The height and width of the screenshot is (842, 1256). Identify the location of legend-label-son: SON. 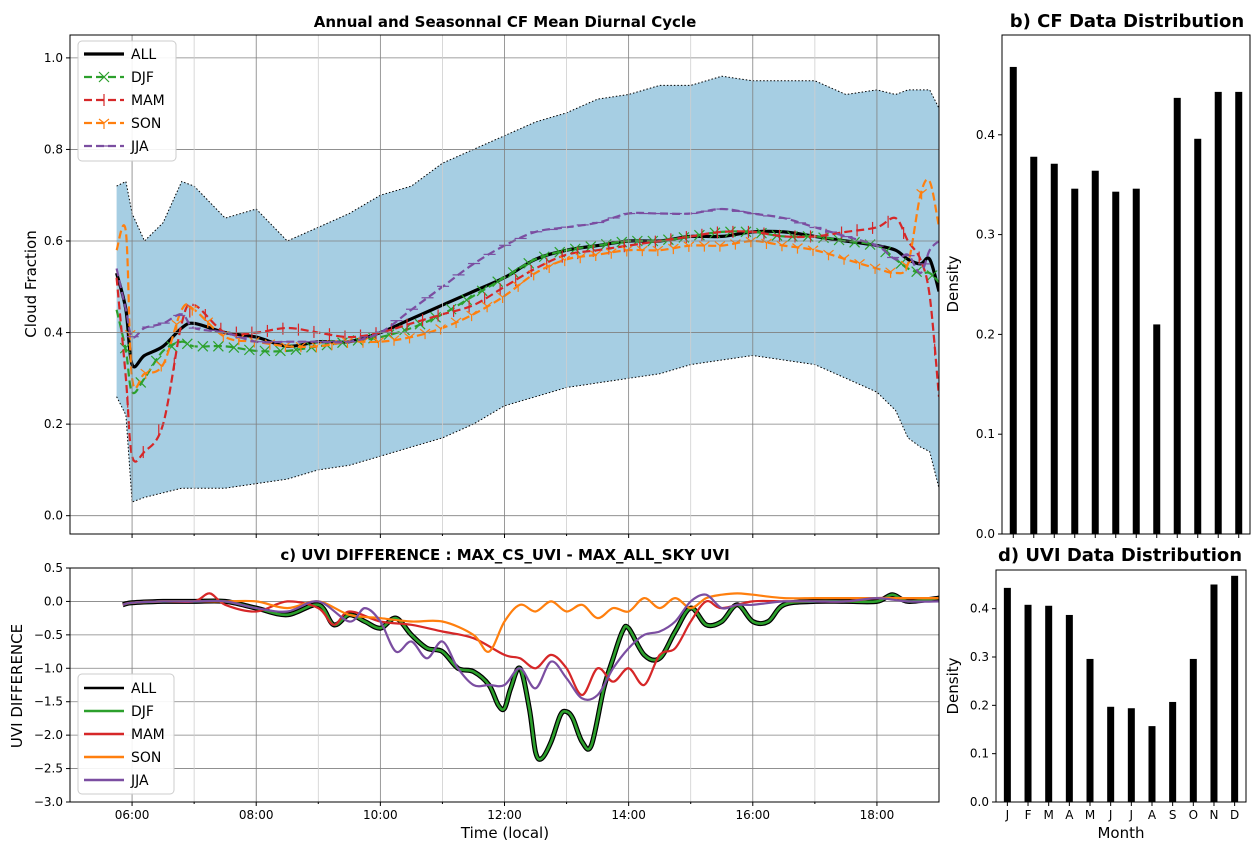
(146, 758).